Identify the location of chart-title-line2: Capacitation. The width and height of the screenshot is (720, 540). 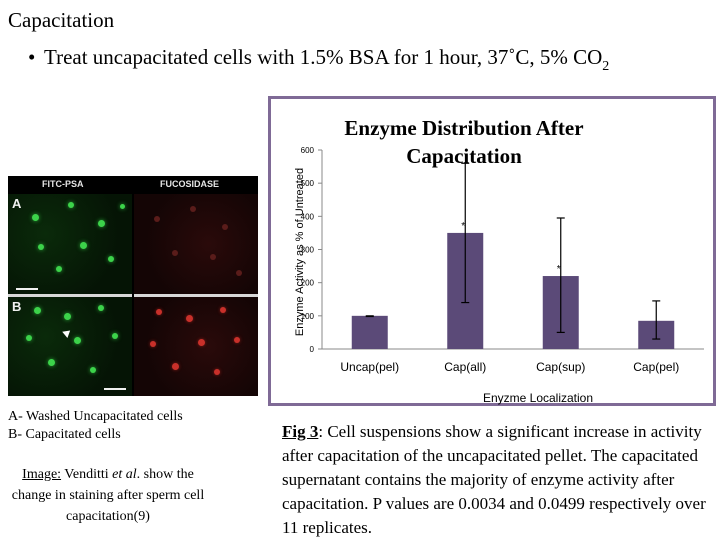
(464, 156).